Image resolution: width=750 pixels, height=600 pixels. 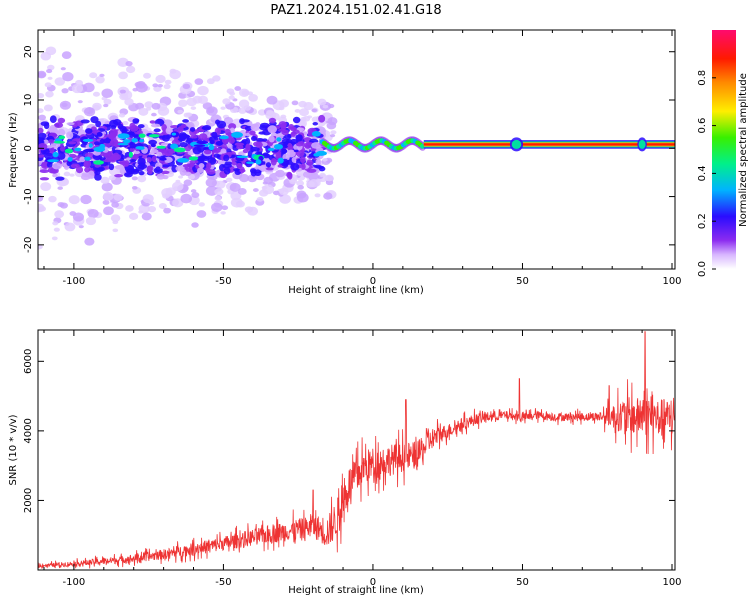 What do you see at coordinates (74, 281) in the screenshot?
I see `spectrogram-x-tick-label: -100` at bounding box center [74, 281].